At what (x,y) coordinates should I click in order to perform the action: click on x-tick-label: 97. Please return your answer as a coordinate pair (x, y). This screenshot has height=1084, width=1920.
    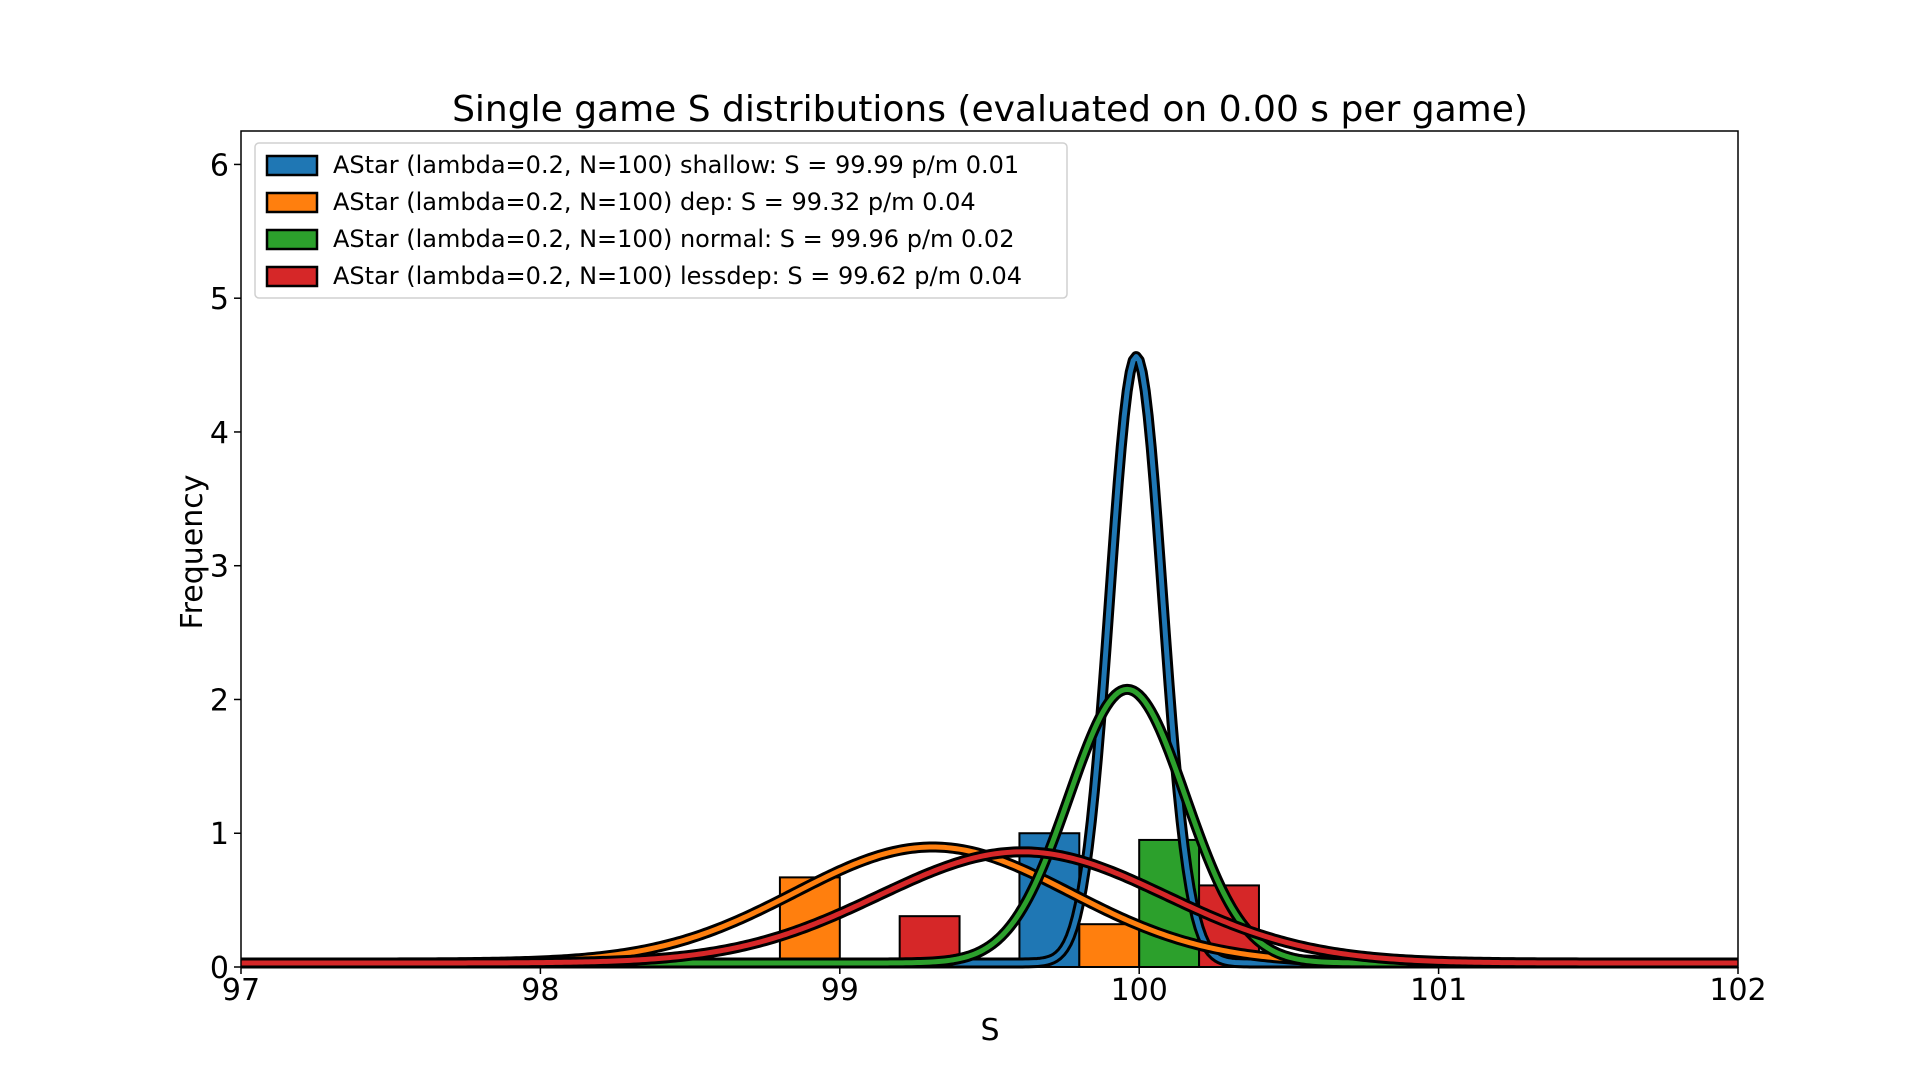
    Looking at the image, I should click on (241, 990).